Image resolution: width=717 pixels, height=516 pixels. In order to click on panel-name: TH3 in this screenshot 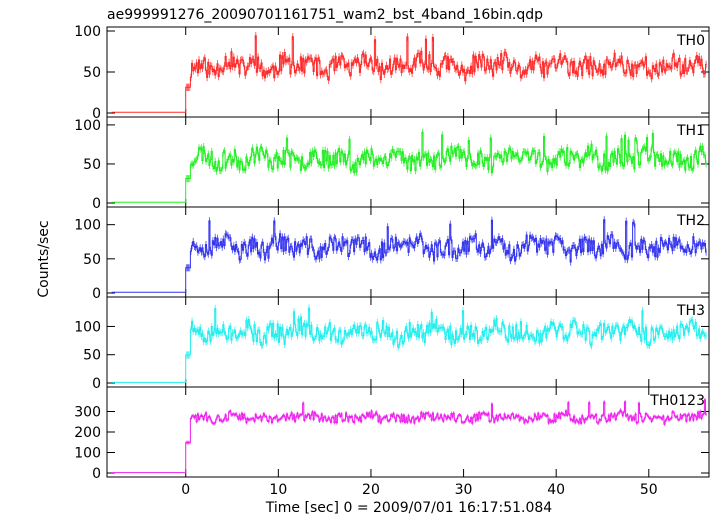, I will do `click(690, 311)`.